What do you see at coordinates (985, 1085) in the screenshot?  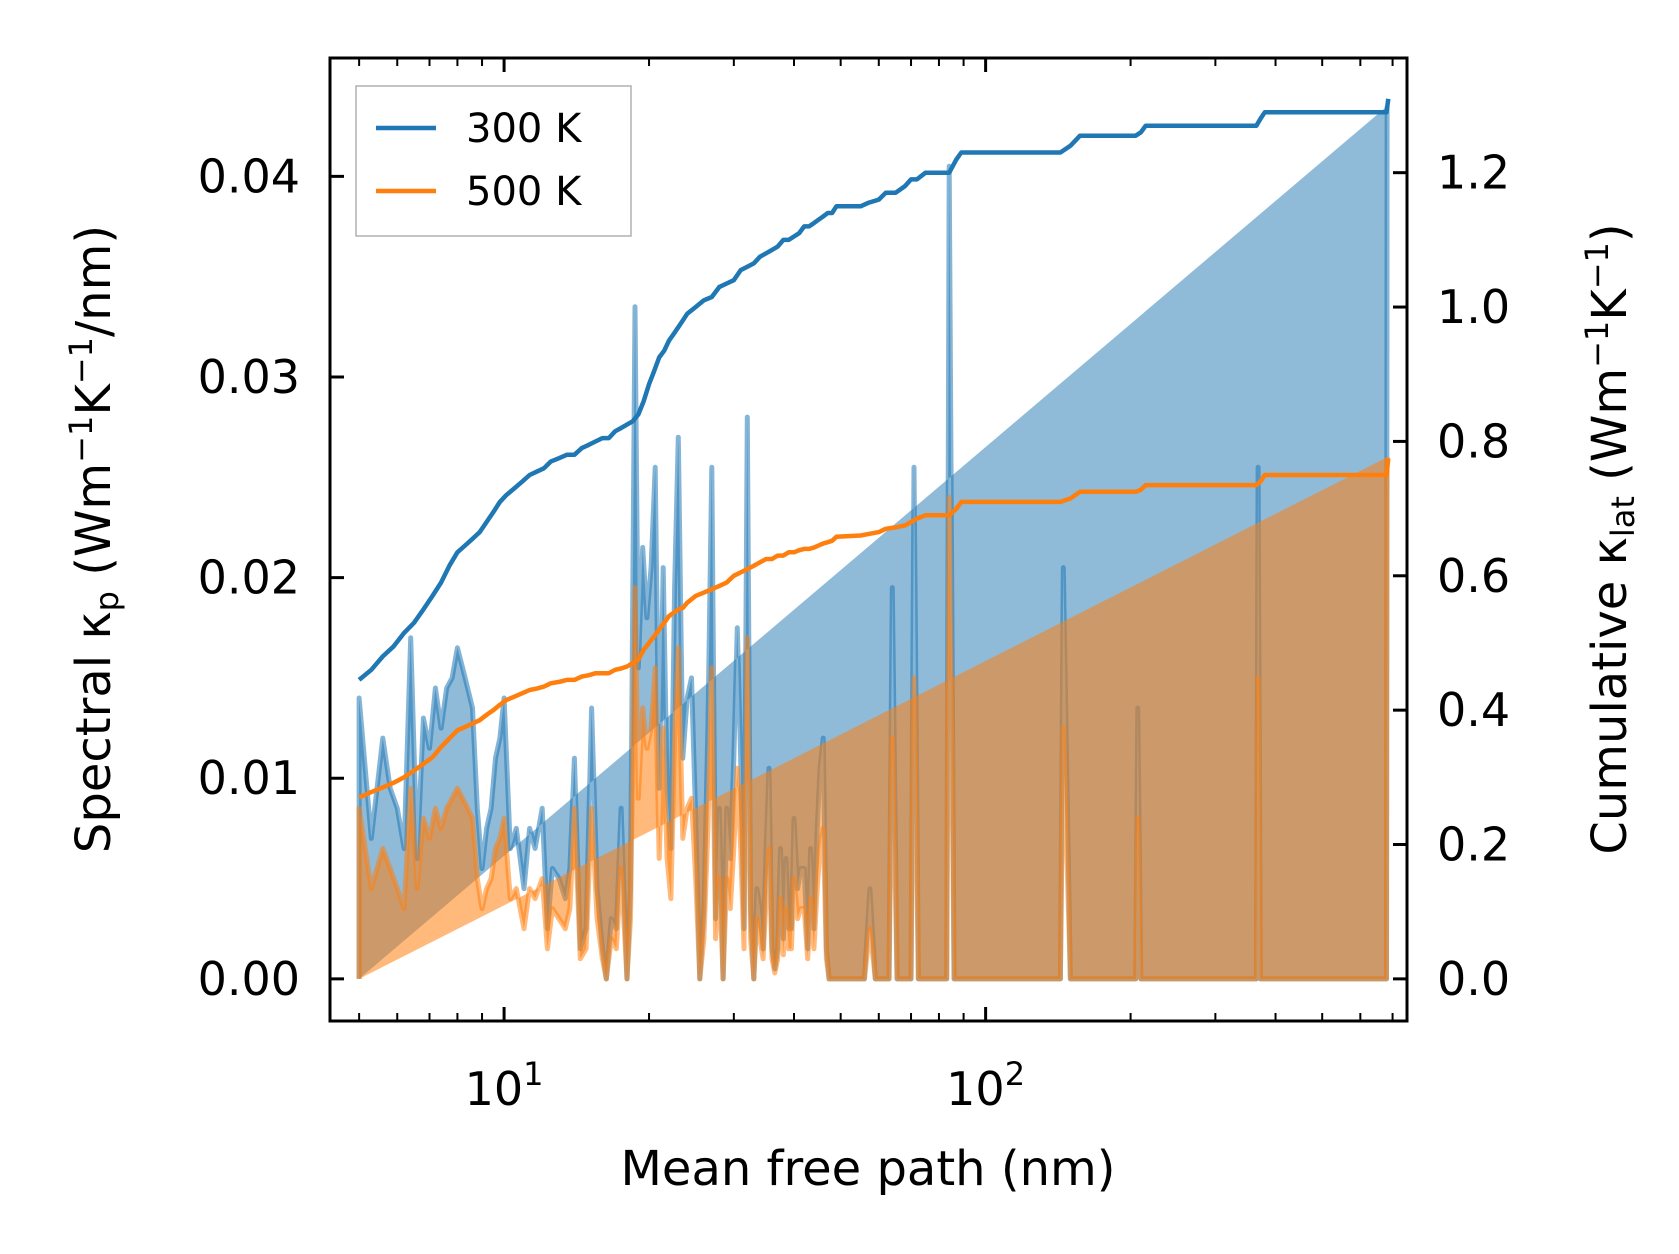 I see `x-tick-label: 10²` at bounding box center [985, 1085].